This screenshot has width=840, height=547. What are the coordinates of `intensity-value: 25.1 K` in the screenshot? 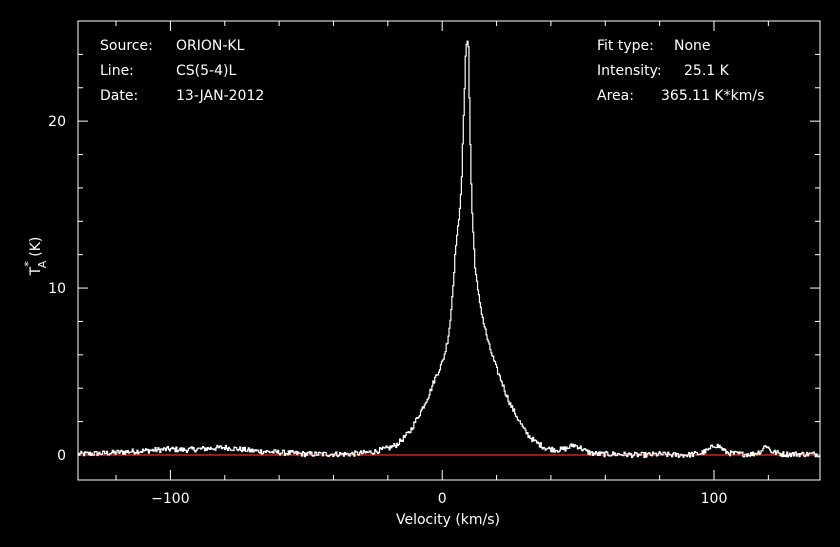 It's located at (707, 71).